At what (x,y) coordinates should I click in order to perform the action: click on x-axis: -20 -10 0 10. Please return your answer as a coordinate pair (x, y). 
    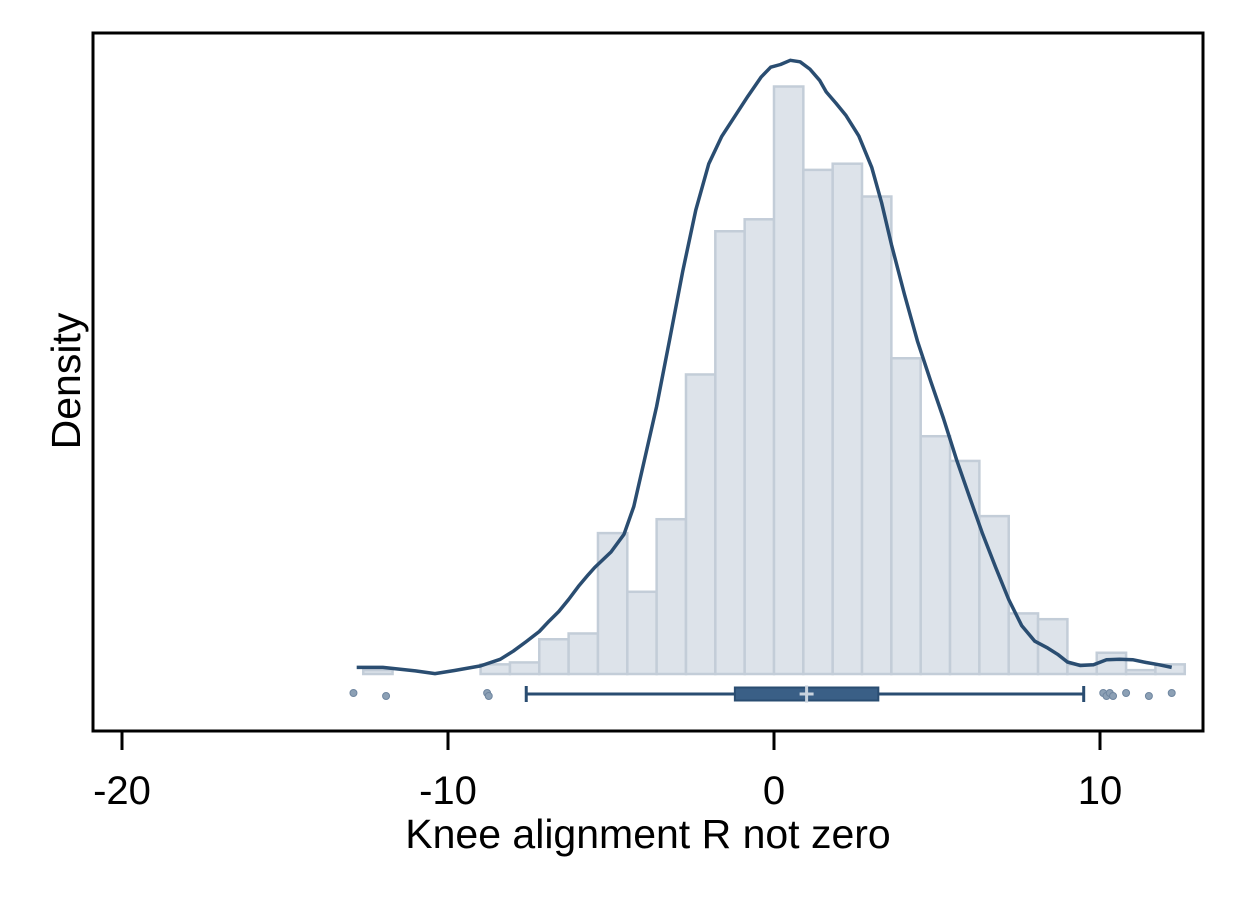
    Looking at the image, I should click on (648, 771).